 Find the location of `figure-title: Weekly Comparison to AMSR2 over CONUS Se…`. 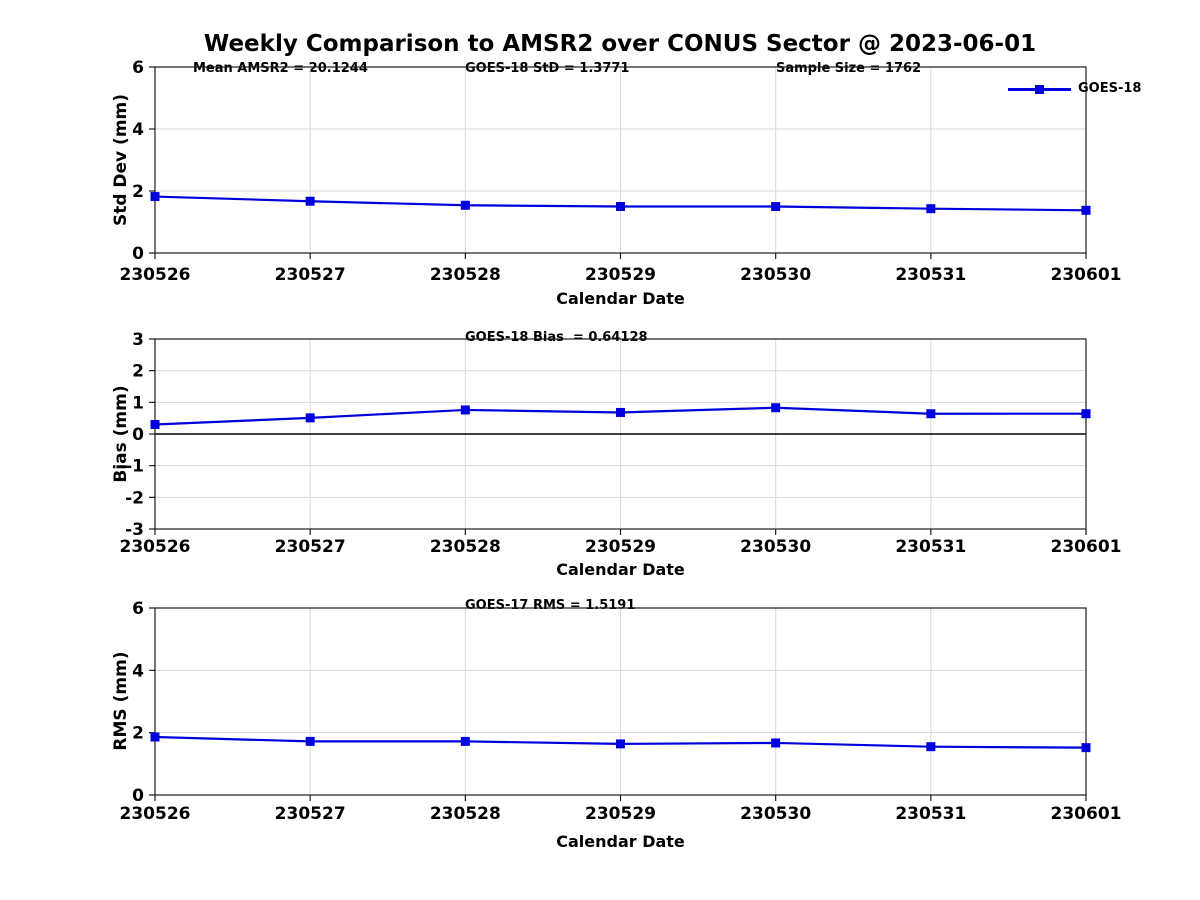

figure-title: Weekly Comparison to AMSR2 over CONUS Se… is located at coordinates (620, 44).